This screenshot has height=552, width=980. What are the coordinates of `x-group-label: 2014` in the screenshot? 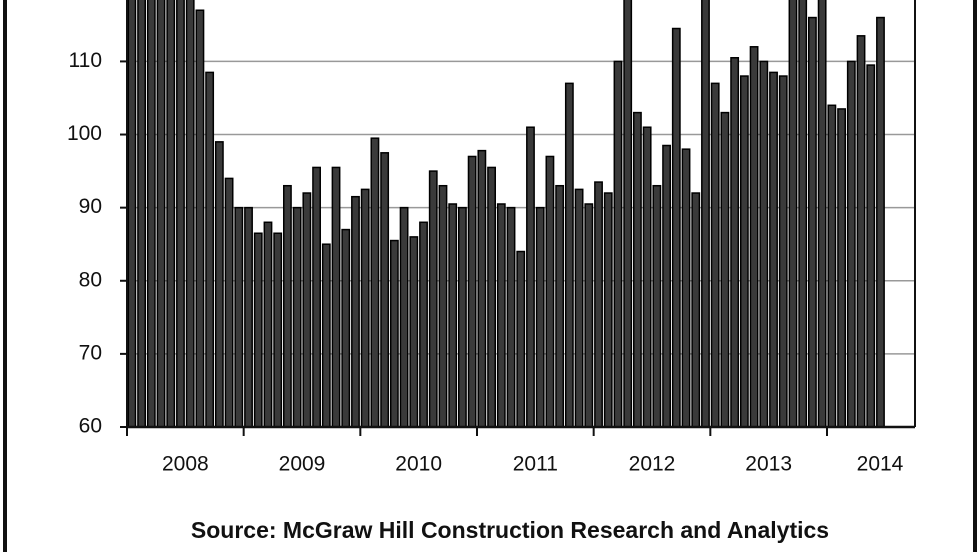 It's located at (880, 464).